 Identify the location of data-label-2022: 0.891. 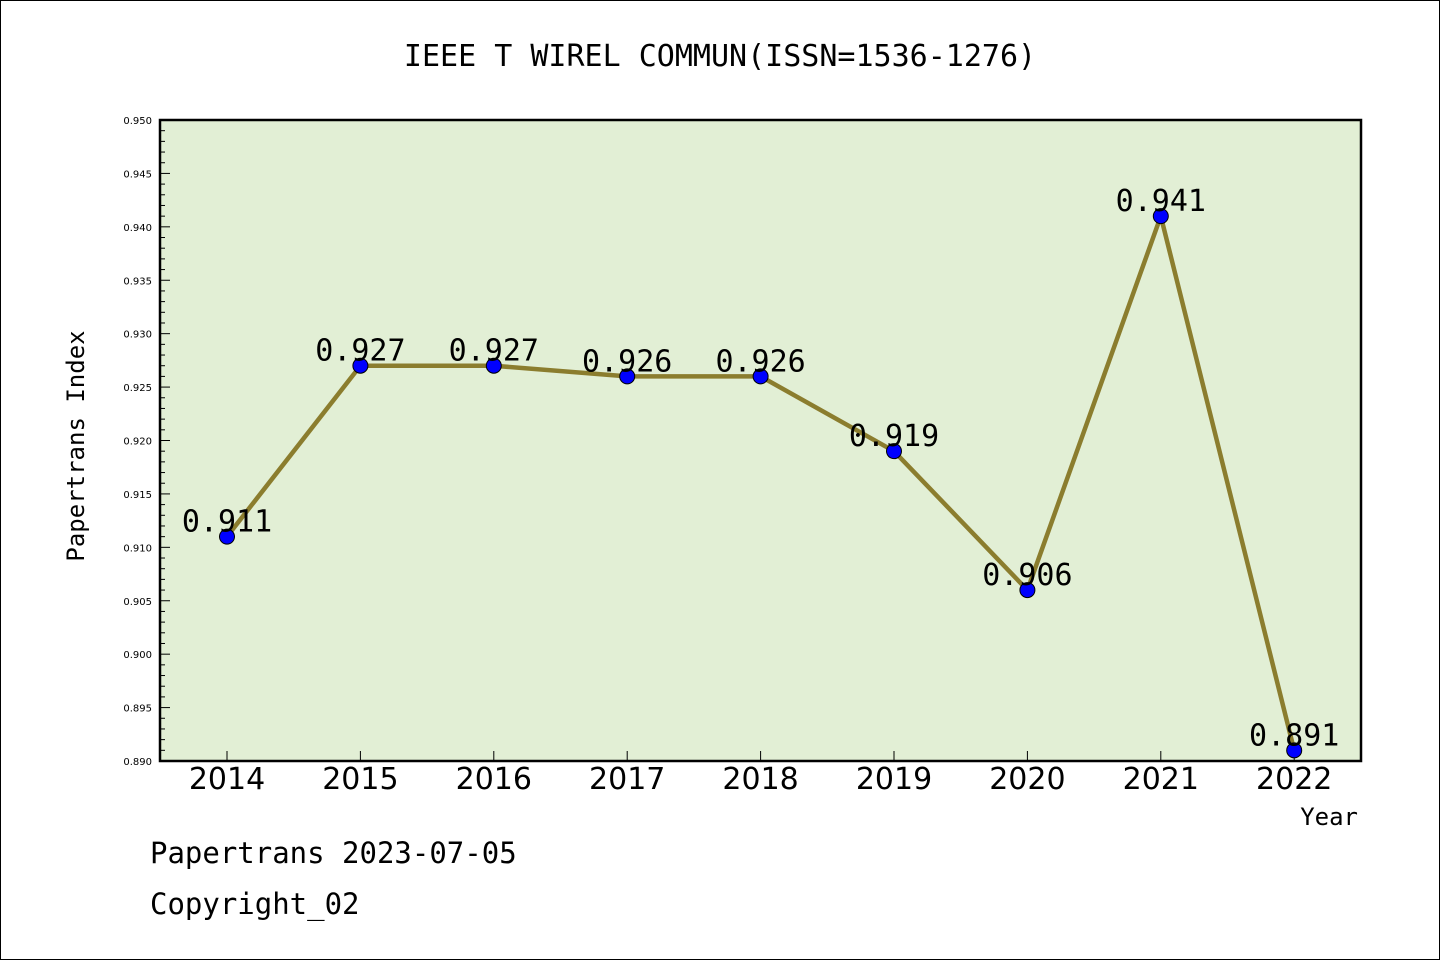
(1294, 735).